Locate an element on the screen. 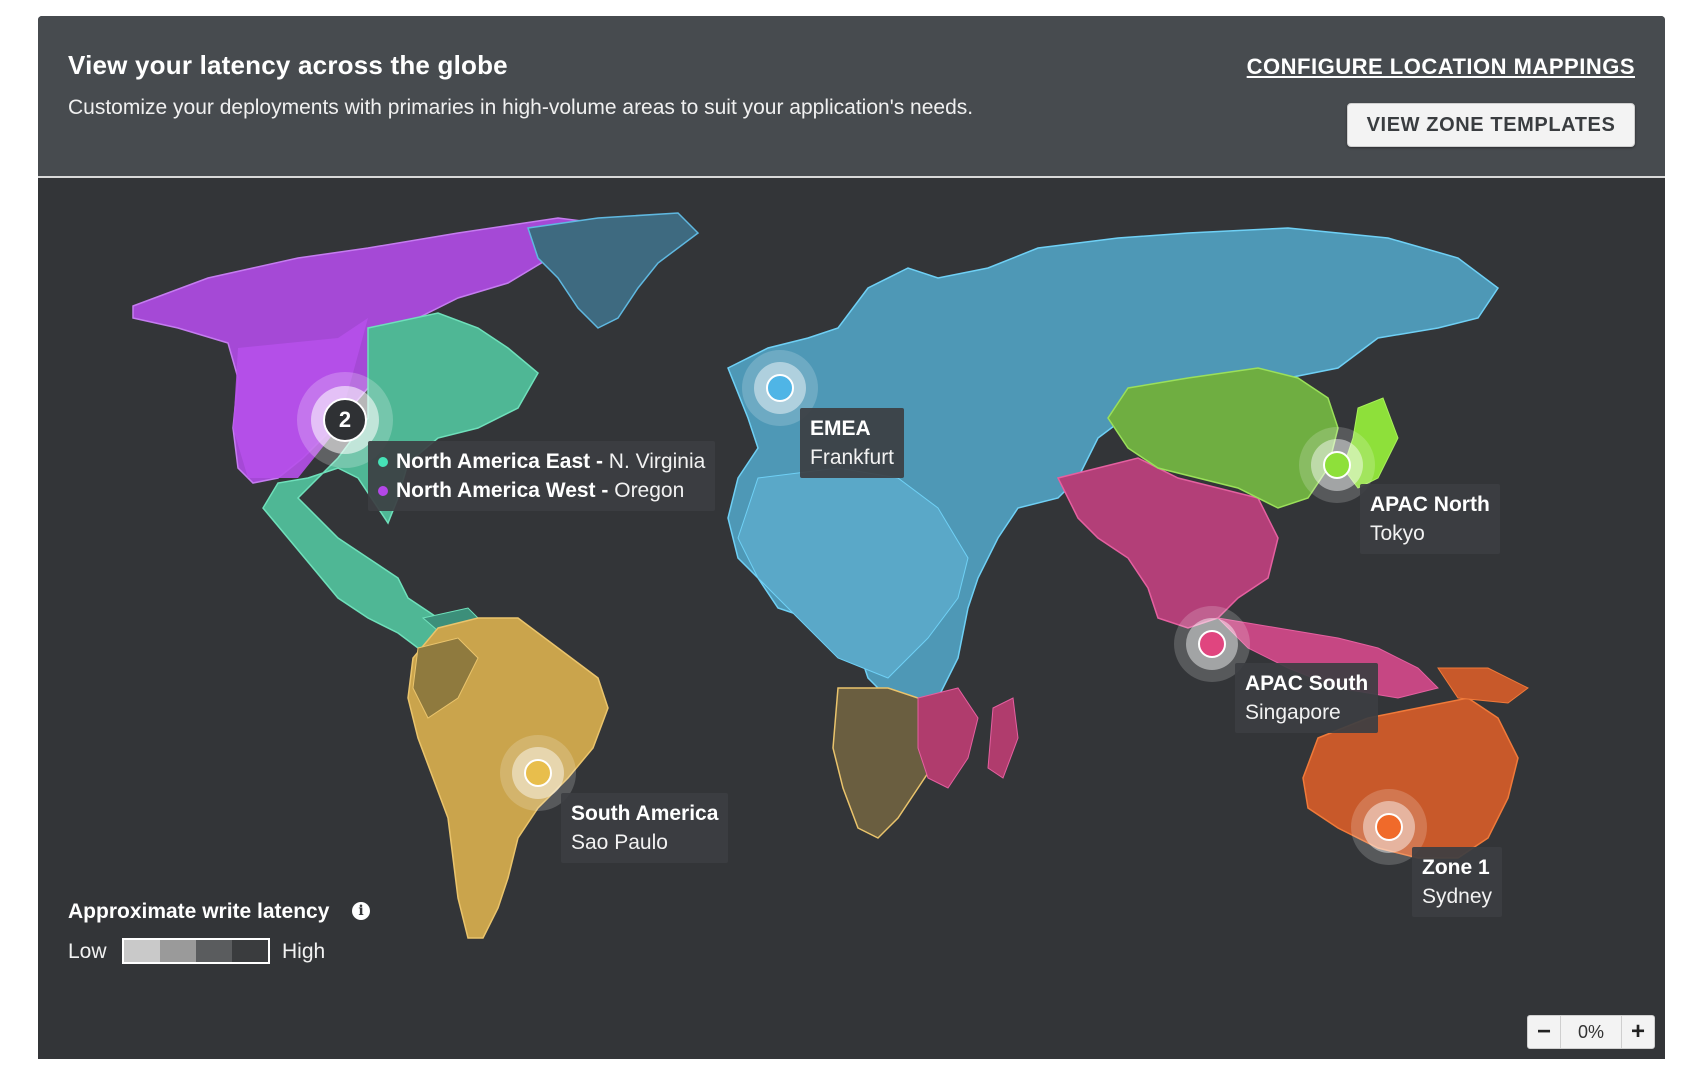  zoom-control: − 0% + is located at coordinates (1591, 1032).